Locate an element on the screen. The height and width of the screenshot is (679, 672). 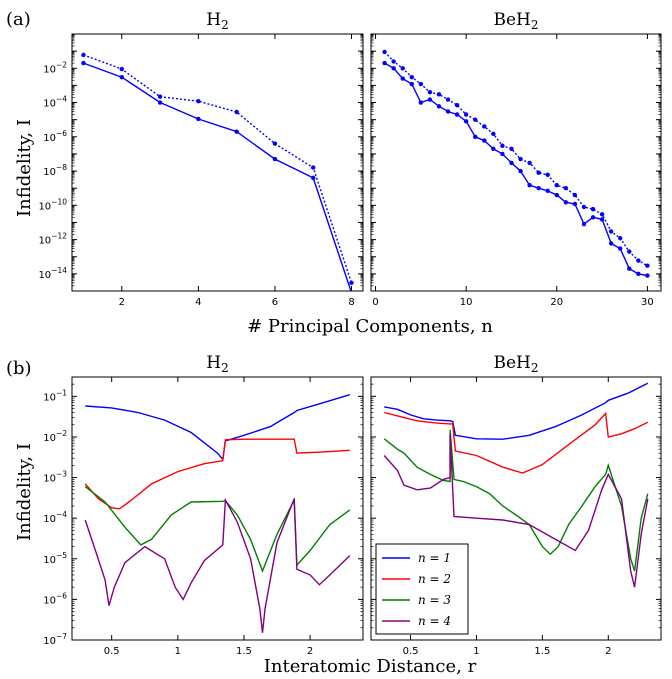
legend: n = 1 n = 2 n = 3 n = 4 is located at coordinates (422, 589).